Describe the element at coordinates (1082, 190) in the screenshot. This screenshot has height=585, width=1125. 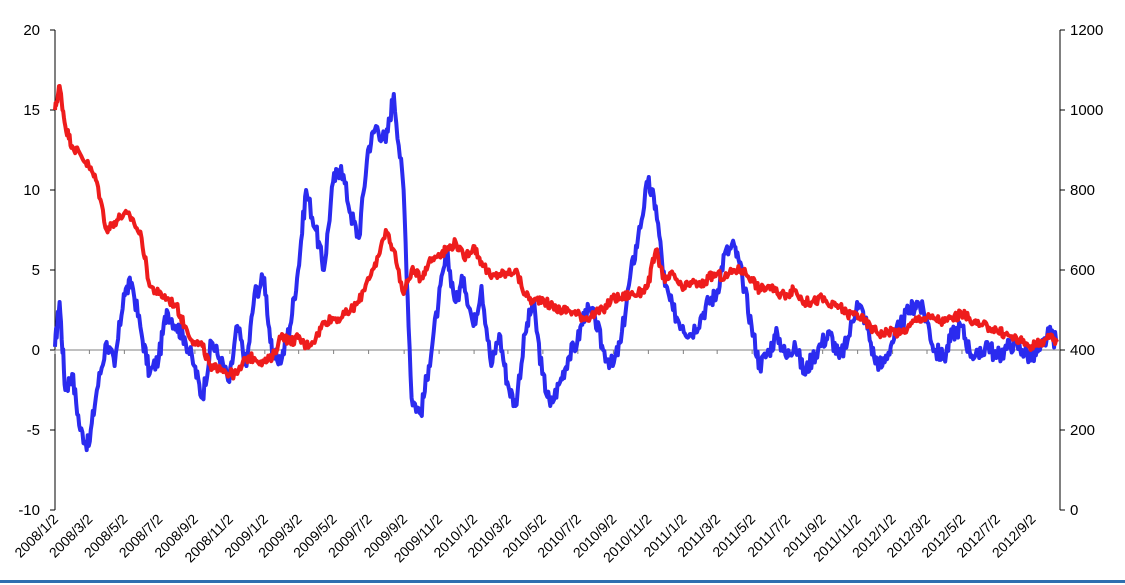
I see `right-y-tick-label: 800` at that location.